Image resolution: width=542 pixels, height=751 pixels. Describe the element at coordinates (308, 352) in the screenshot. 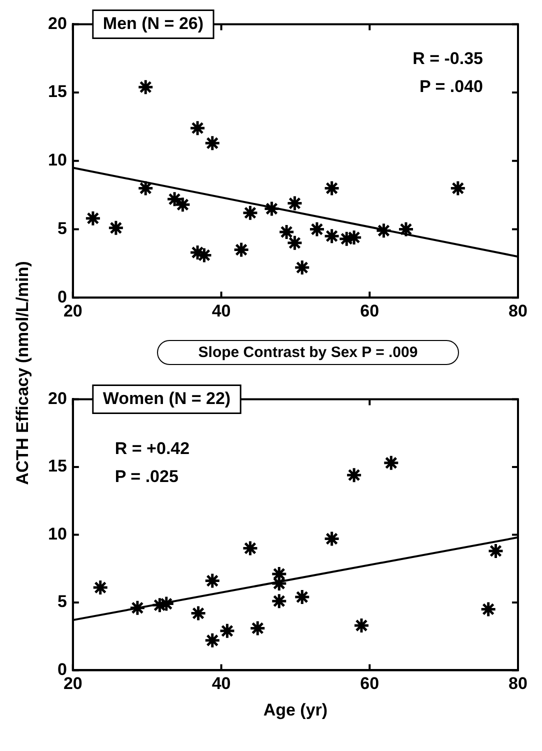

I see `text: Slope Contrast by Sex P = .009` at that location.